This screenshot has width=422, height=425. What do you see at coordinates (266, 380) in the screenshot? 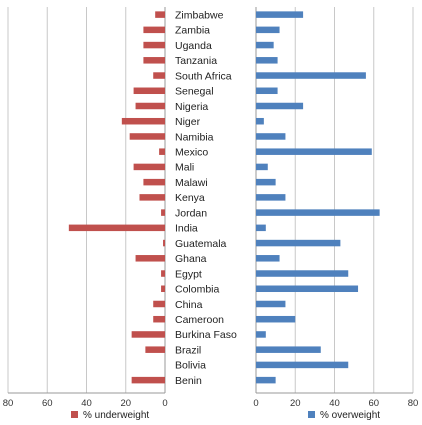
I see `bar-overweight-benin` at bounding box center [266, 380].